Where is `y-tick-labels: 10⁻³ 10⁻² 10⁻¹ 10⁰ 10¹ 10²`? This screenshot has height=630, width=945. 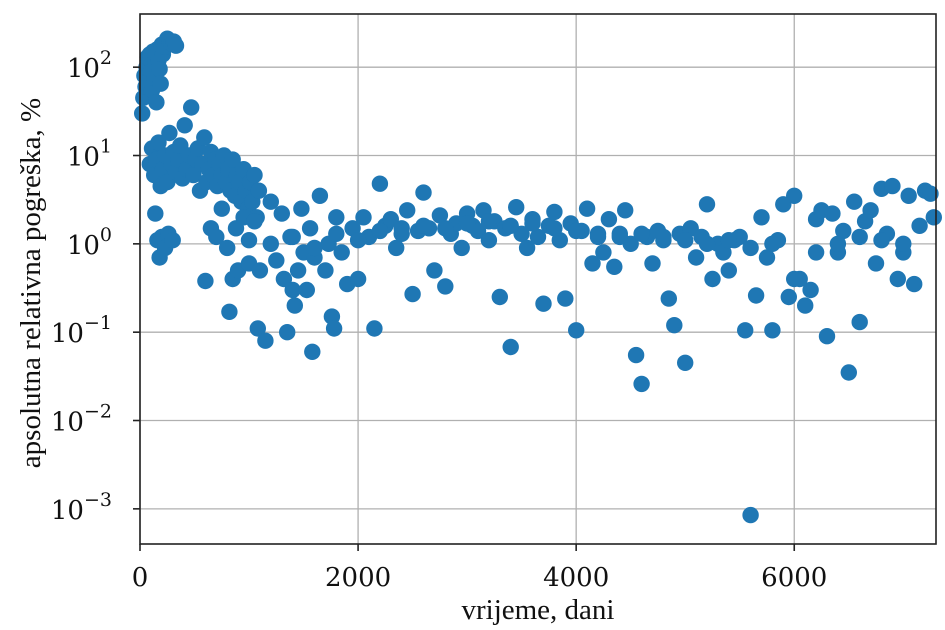 y-tick-labels: 10⁻³ 10⁻² 10⁻¹ 10⁰ 10¹ 10² is located at coordinates (81, 286).